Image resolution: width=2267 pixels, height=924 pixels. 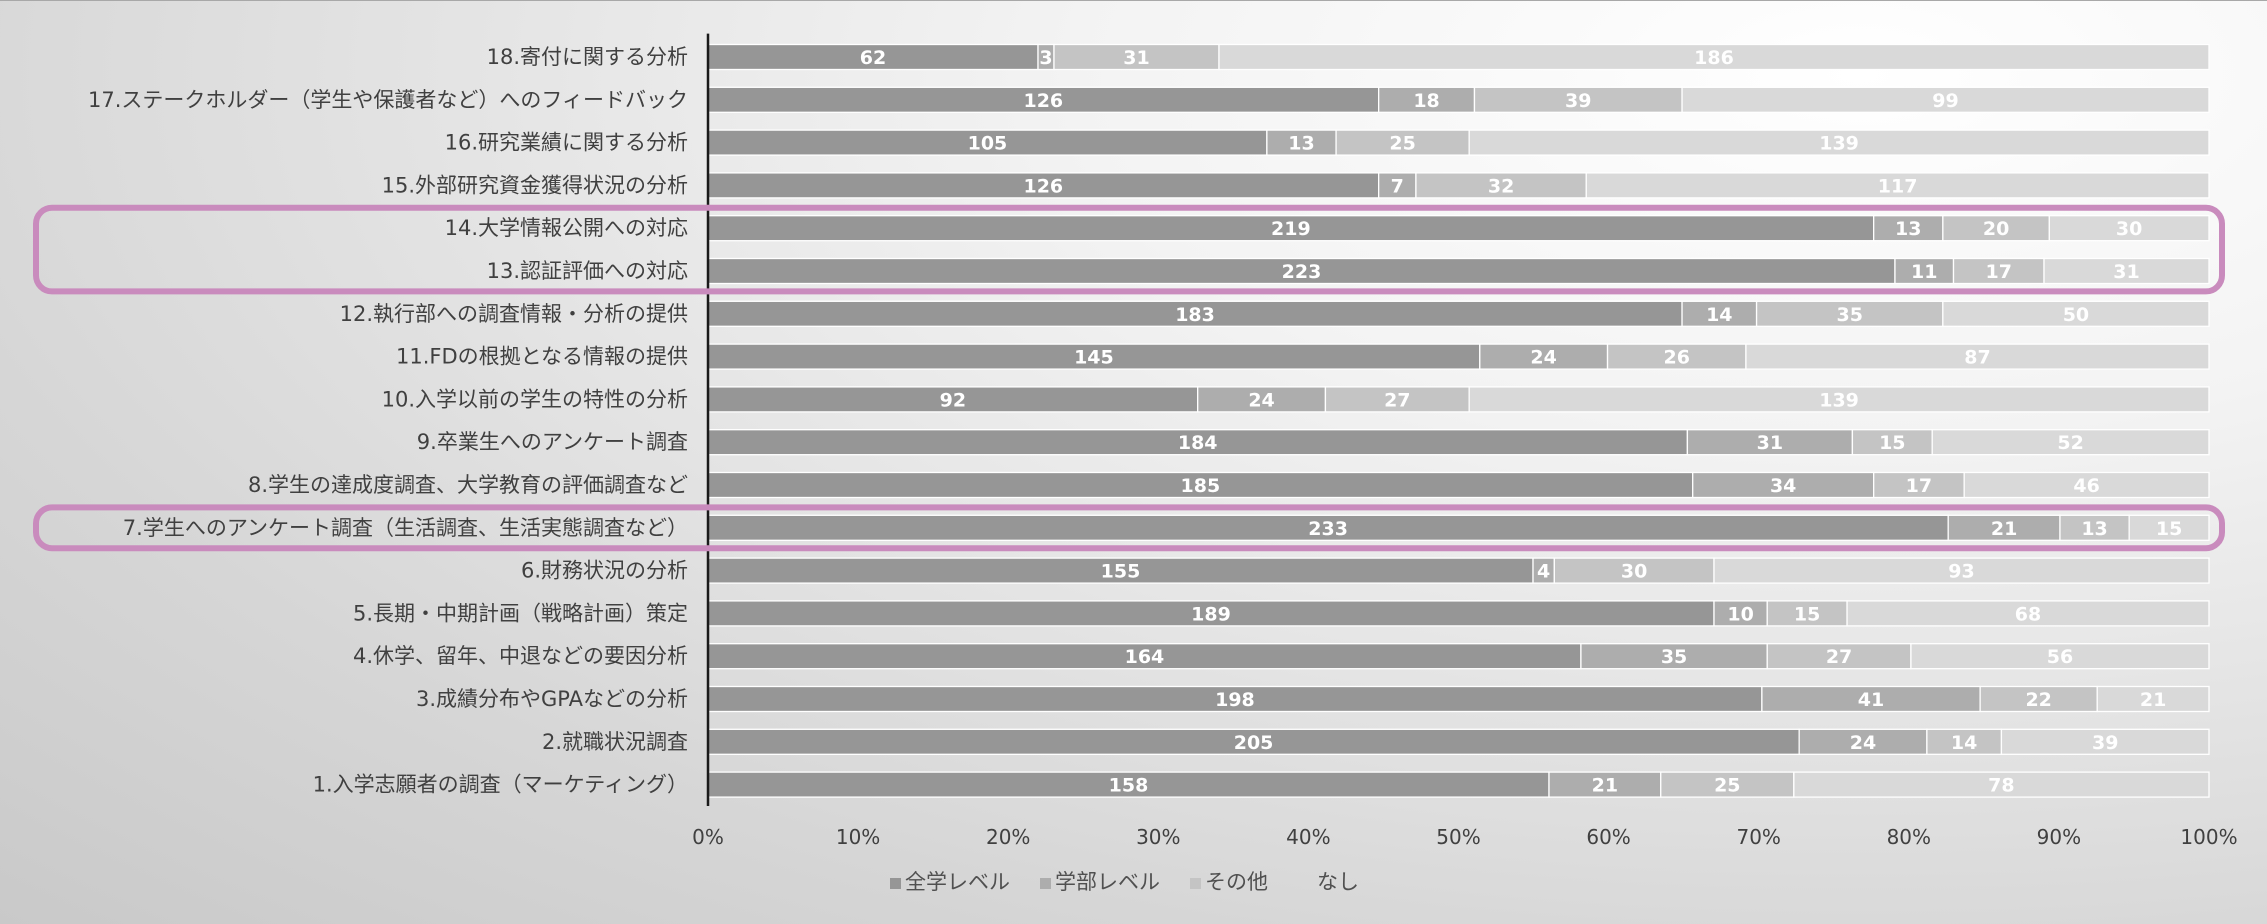 What do you see at coordinates (2060, 657) in the screenshot?
I see `data-label: 56` at bounding box center [2060, 657].